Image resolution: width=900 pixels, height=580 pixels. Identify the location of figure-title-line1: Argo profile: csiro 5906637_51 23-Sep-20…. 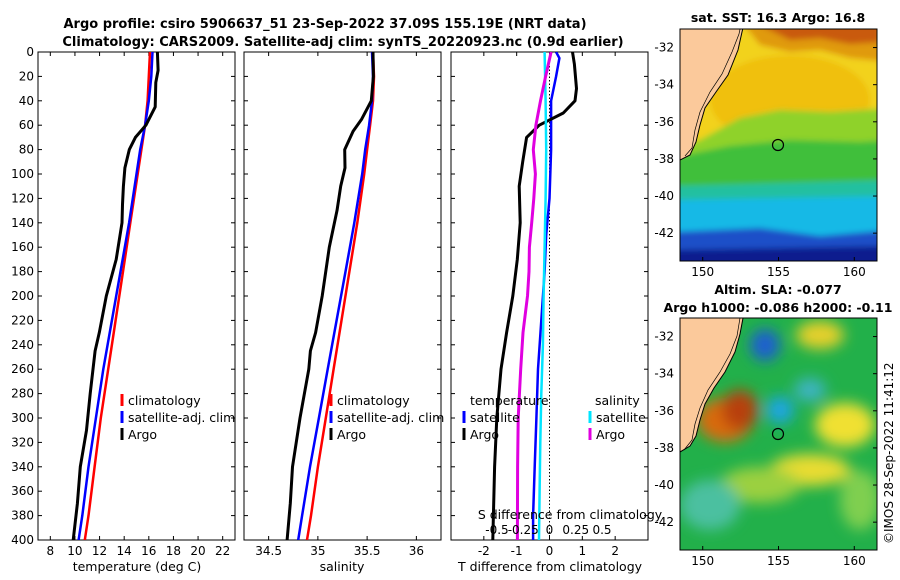
(324, 24).